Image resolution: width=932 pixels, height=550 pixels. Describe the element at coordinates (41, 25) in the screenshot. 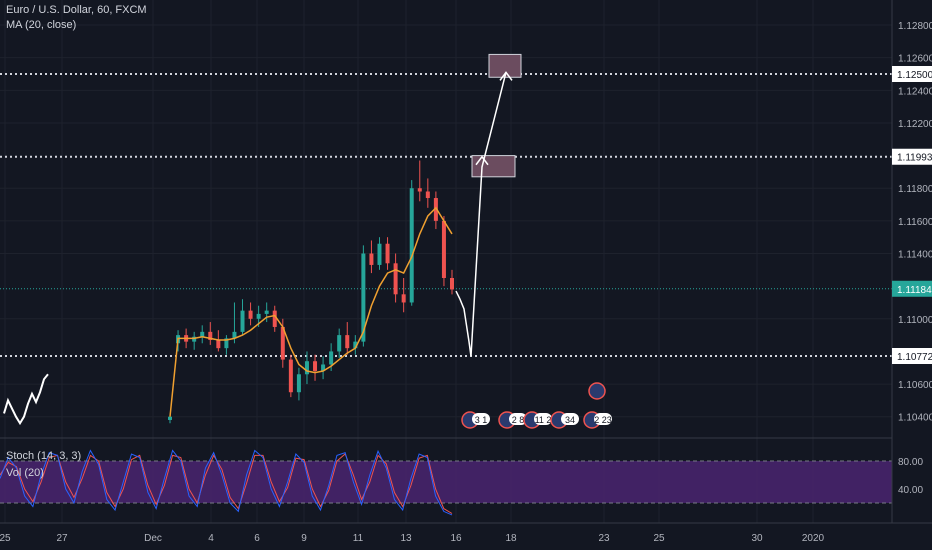

I see `ma-legend: MA (20, close)` at that location.